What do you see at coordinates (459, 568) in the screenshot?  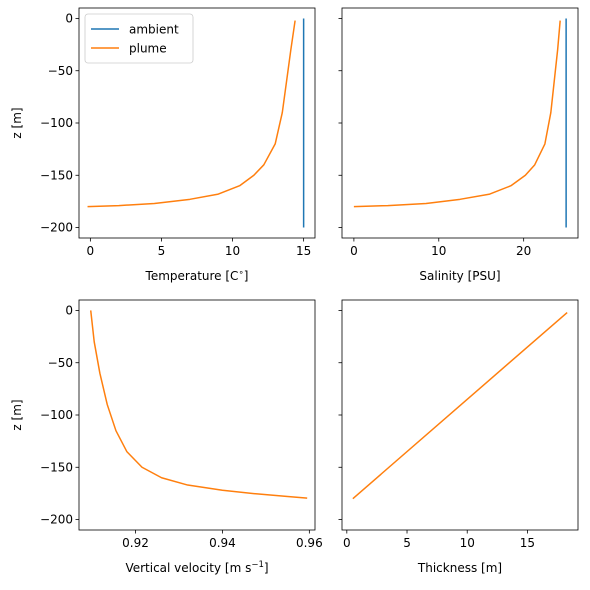 I see `x-axis-label: Thickness [m]` at bounding box center [459, 568].